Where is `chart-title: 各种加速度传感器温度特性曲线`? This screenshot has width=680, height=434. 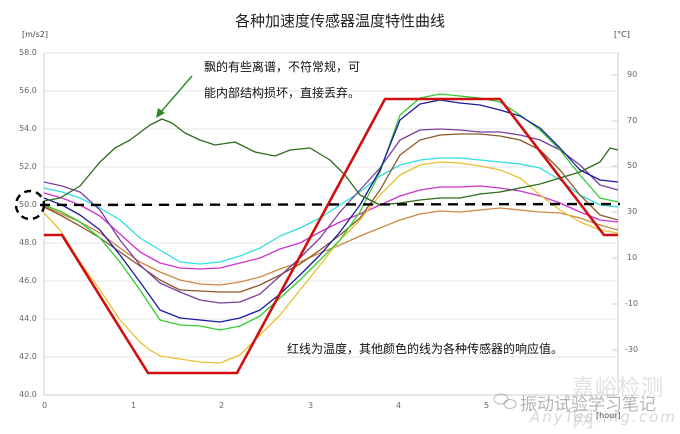
chart-title: 各种加速度传感器温度特性曲线 is located at coordinates (339, 21).